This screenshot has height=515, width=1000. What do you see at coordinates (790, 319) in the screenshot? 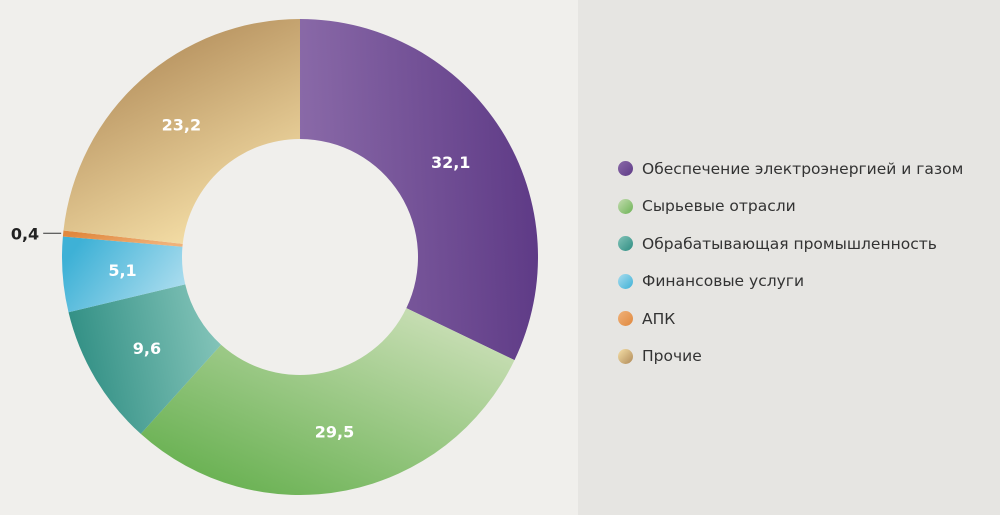
I see `legend-item: АПК` at bounding box center [790, 319].